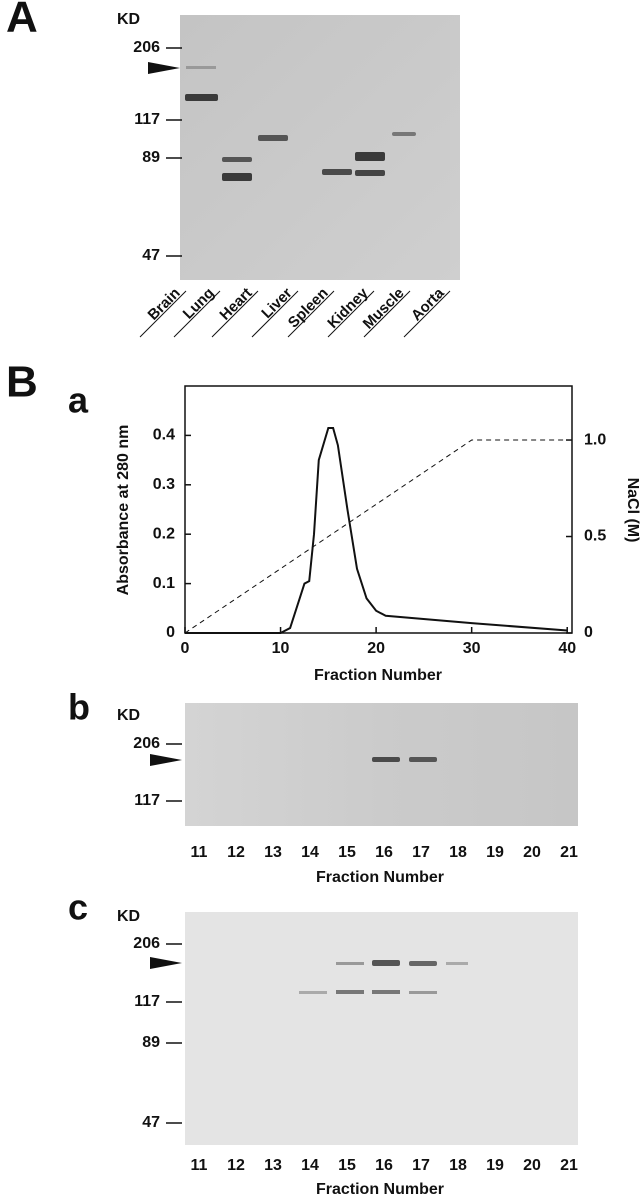 Image resolution: width=644 pixels, height=1199 pixels. Describe the element at coordinates (123, 510) in the screenshot. I see `y-axis-title: Absorbance at 280 nm` at that location.